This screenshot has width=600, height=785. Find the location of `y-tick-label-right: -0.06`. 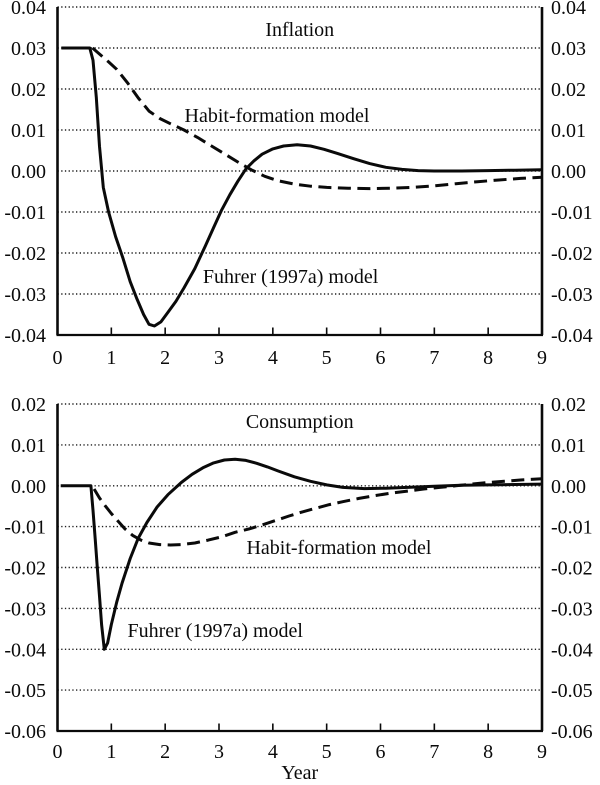

y-tick-label-right: -0.06 is located at coordinates (572, 732).